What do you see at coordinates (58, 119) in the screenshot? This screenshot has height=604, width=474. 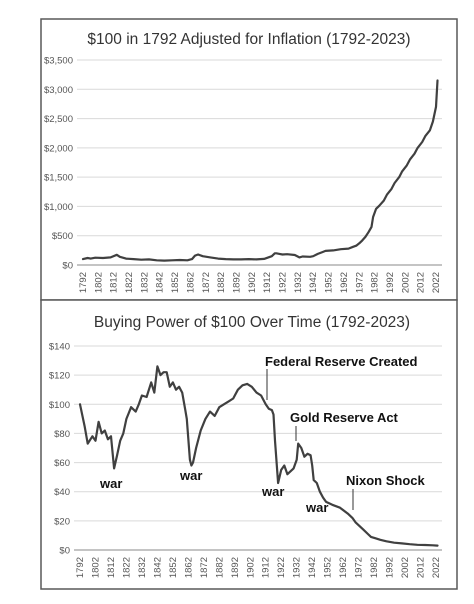 I see `inflation-y-tick-label: $2,500` at bounding box center [58, 119].